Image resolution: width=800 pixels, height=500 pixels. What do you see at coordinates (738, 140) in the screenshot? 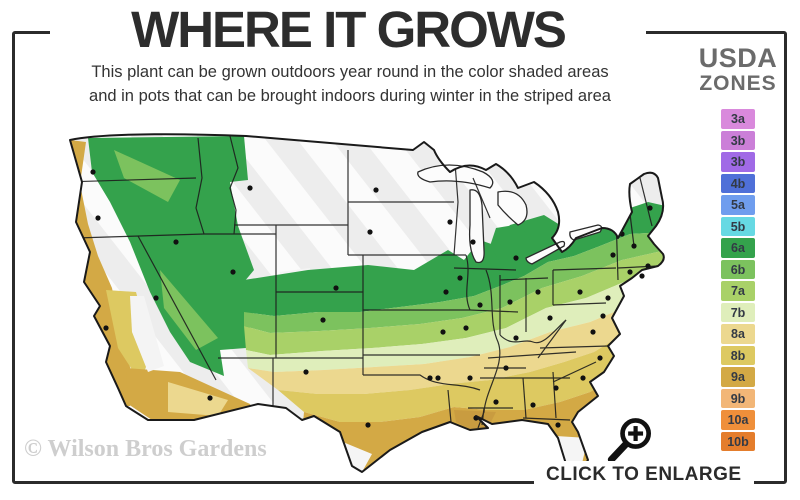
I see `zone-swatch-3b-1: 3b` at bounding box center [738, 140].